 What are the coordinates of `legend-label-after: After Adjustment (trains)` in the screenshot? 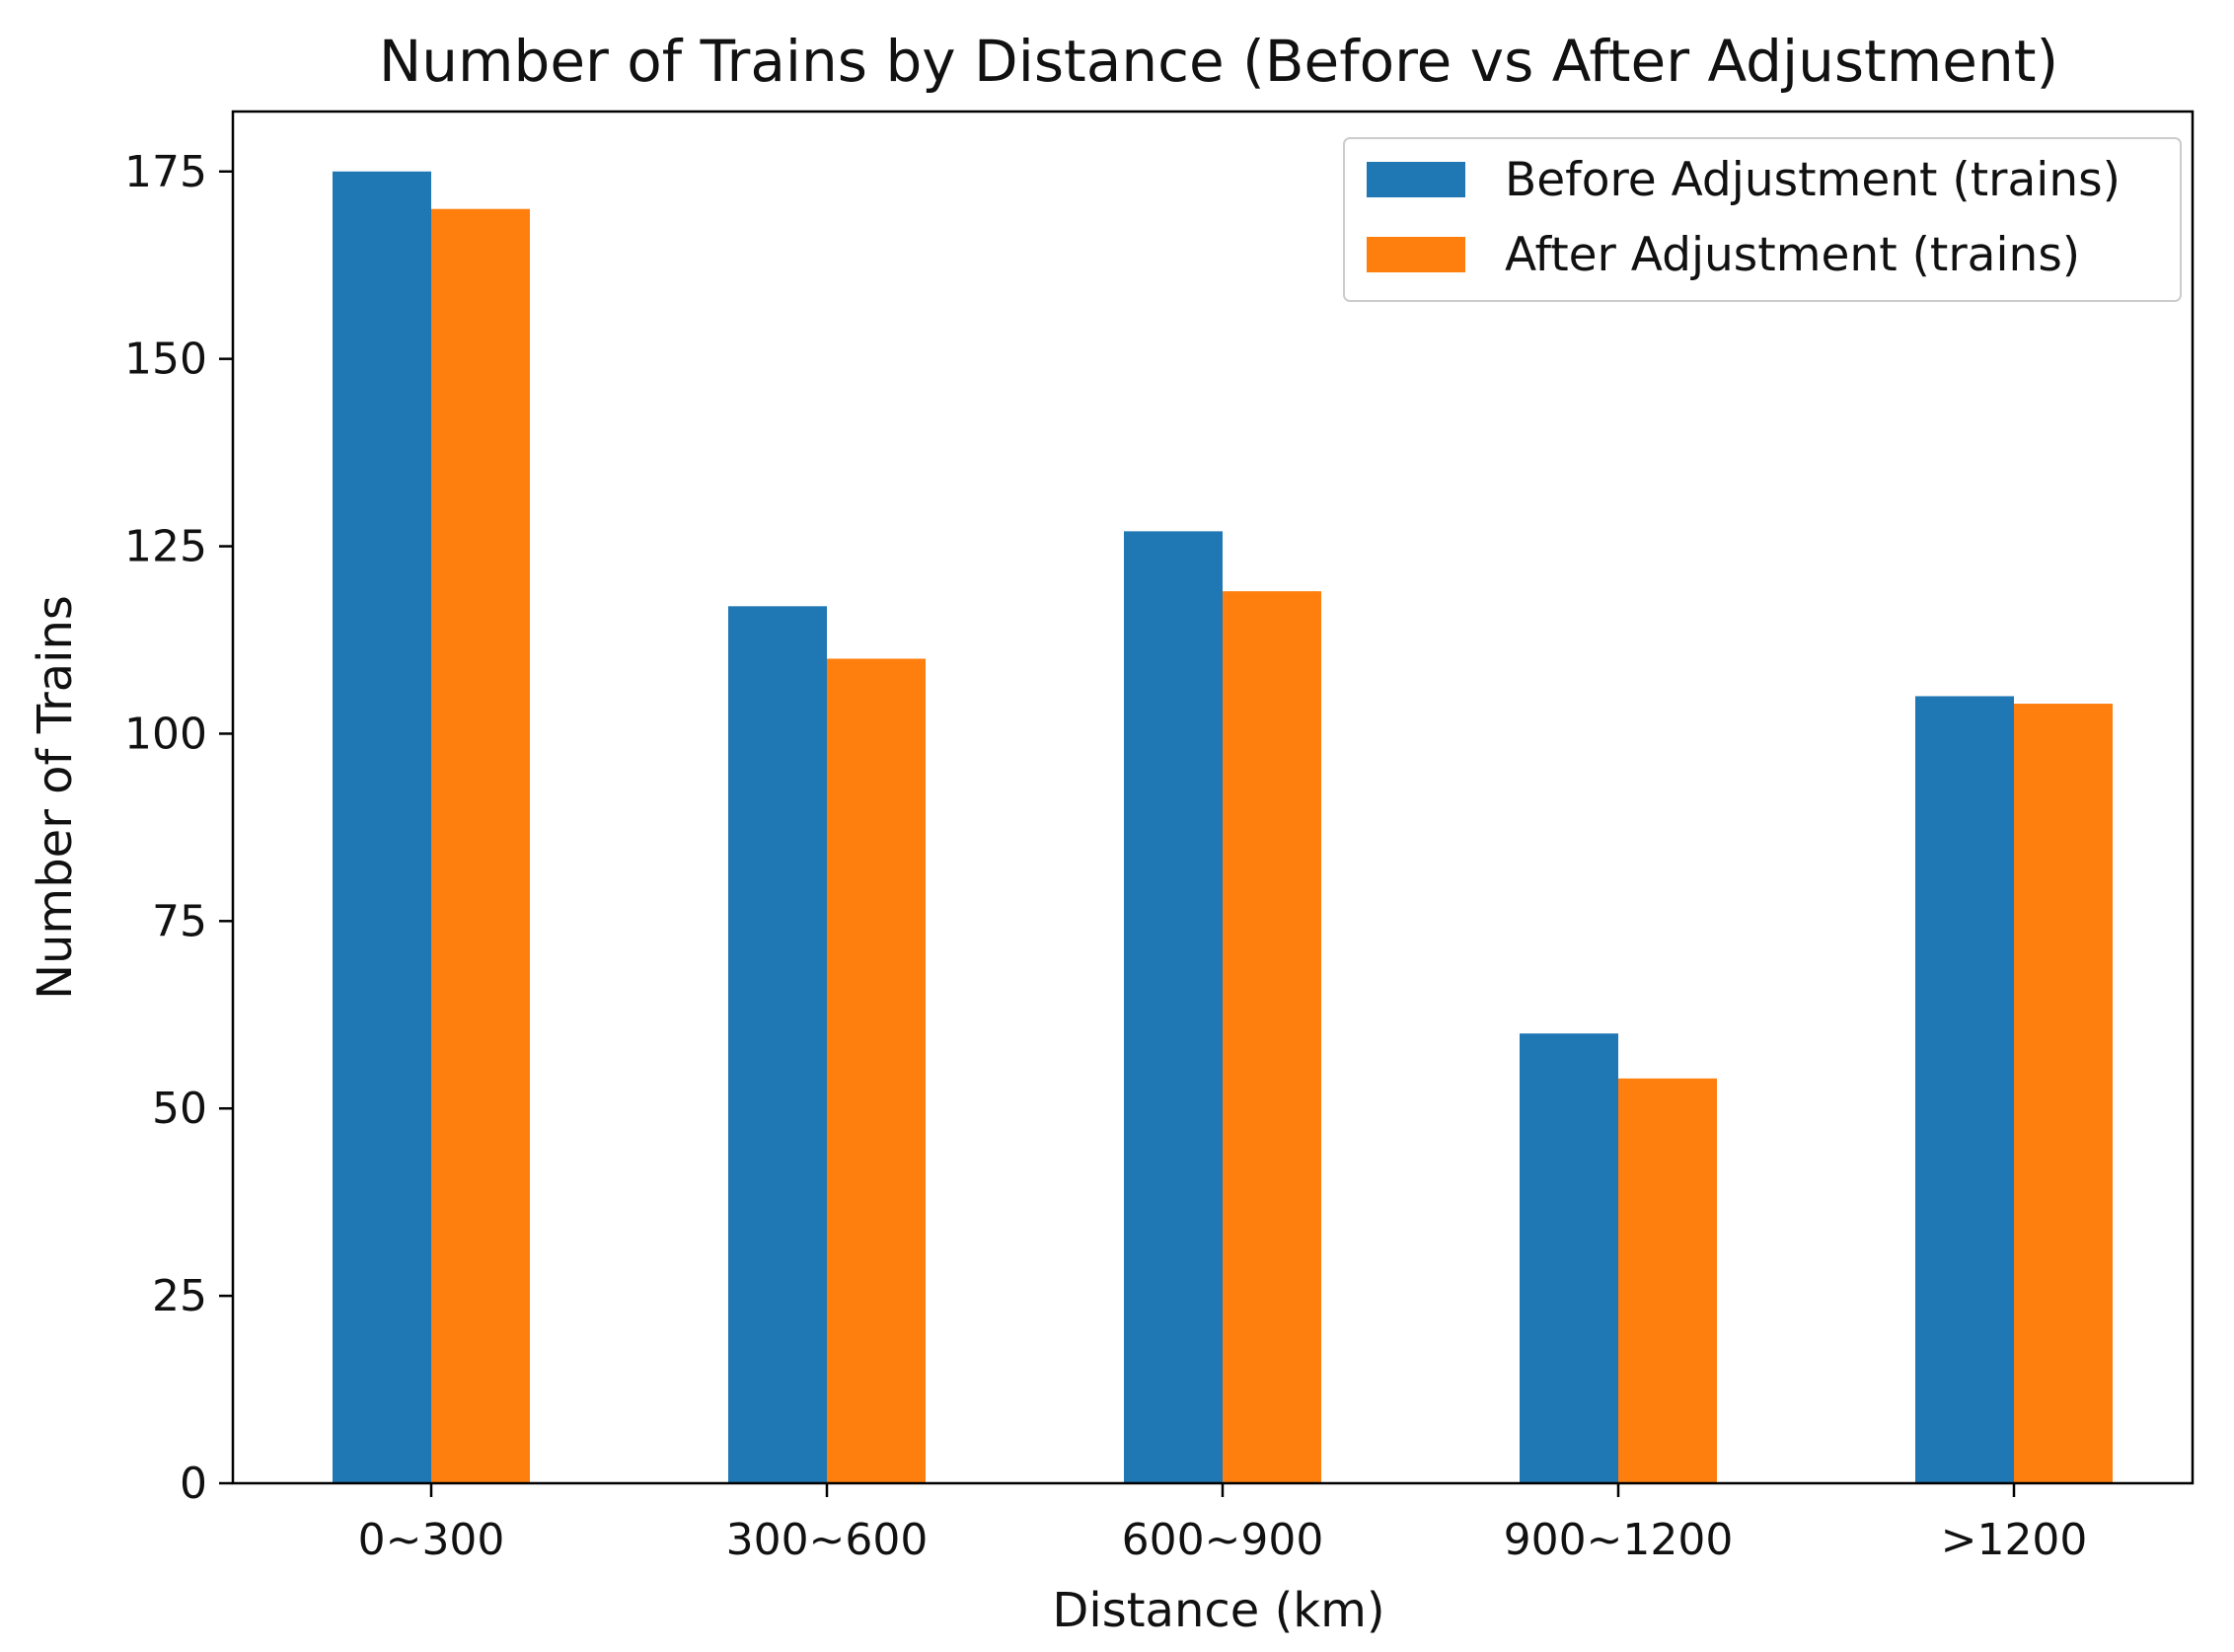 It's located at (1792, 255).